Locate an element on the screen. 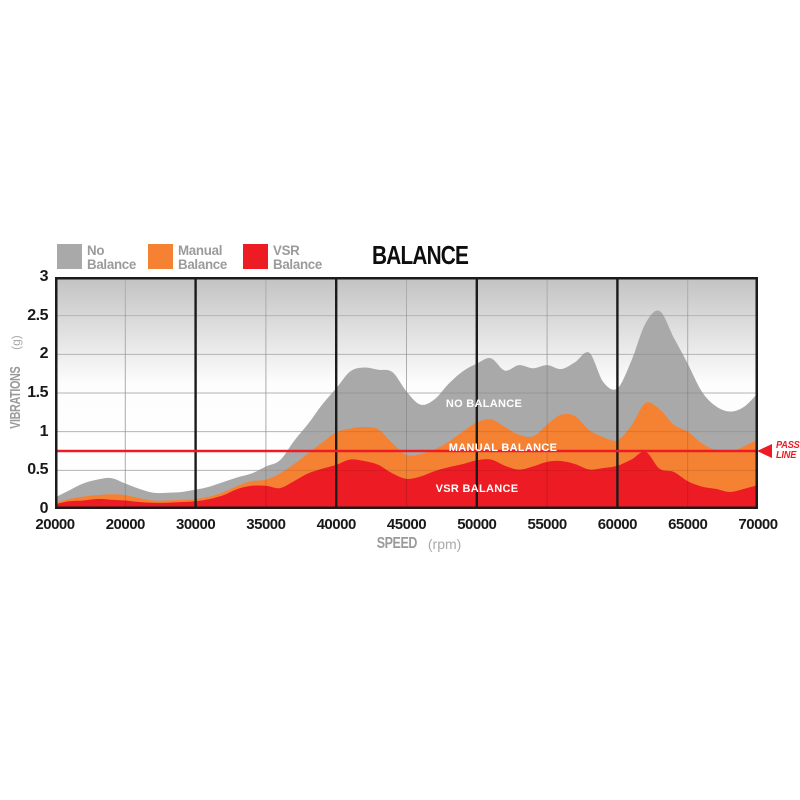 The image size is (800, 800). x-tick-label: 55000 is located at coordinates (547, 524).